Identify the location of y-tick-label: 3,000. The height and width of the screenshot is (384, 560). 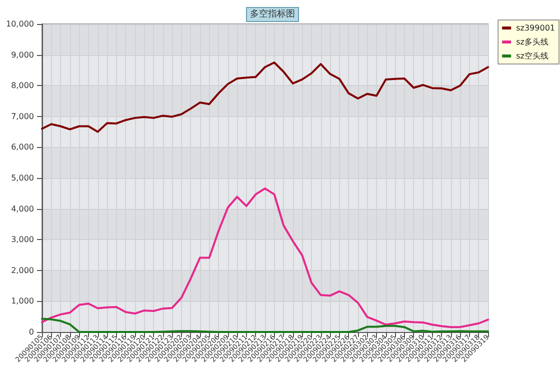
(22, 239).